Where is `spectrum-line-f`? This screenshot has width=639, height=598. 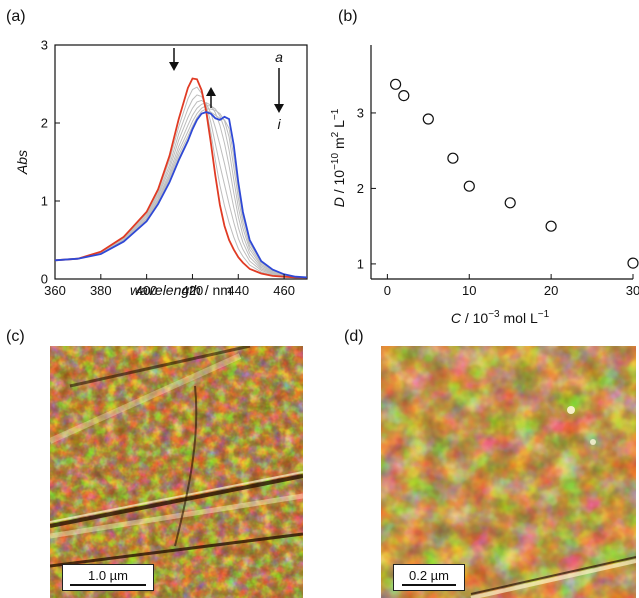
spectrum-line-f is located at coordinates (181, 191).